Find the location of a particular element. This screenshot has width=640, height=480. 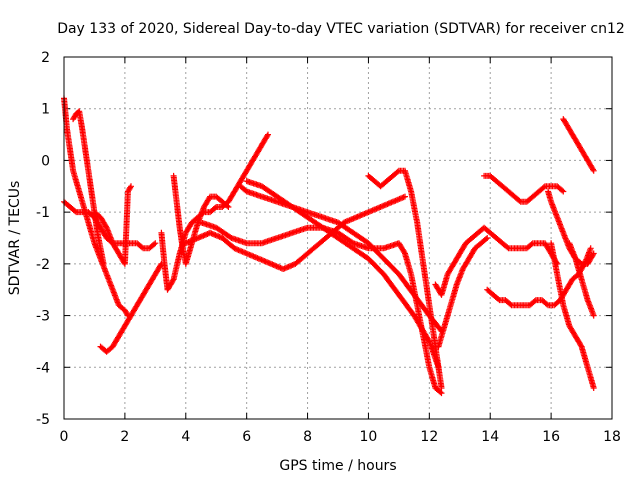

y-tick-label: 0 is located at coordinates (45, 161).